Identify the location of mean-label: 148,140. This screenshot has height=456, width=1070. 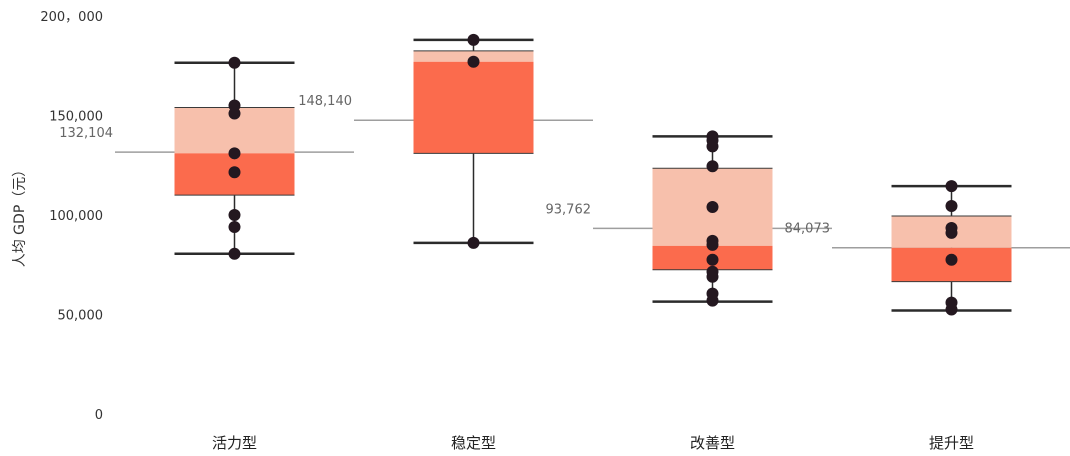
(325, 101).